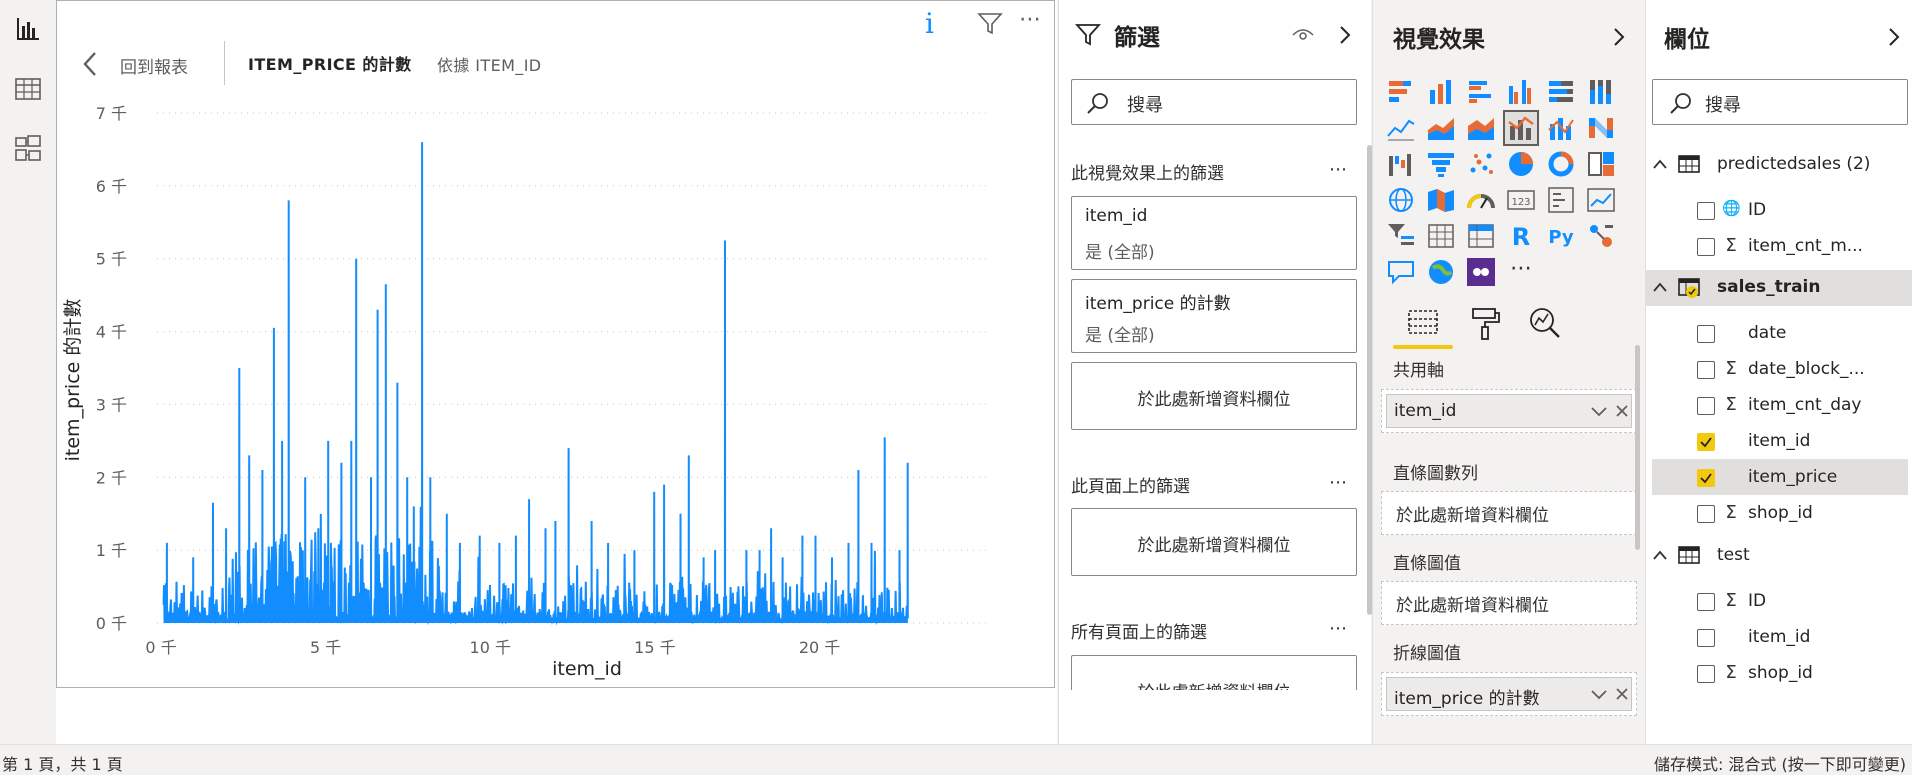  I want to click on clustered-bar-chart-icon, so click(1481, 92).